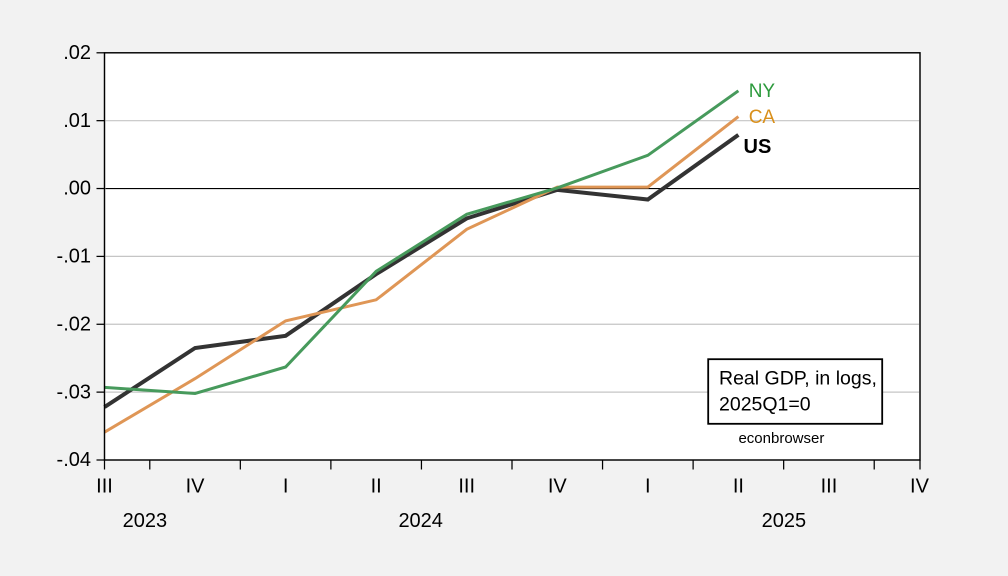  I want to click on svg-text: .02, so click(77, 53).